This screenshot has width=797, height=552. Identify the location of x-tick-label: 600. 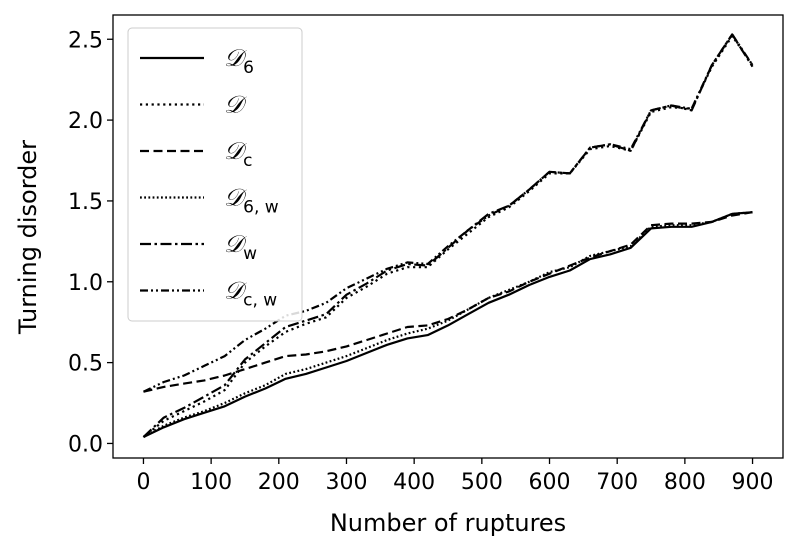
(550, 482).